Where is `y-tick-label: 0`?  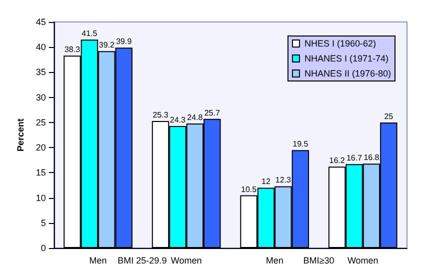 y-tick-label: 0 is located at coordinates (43, 248).